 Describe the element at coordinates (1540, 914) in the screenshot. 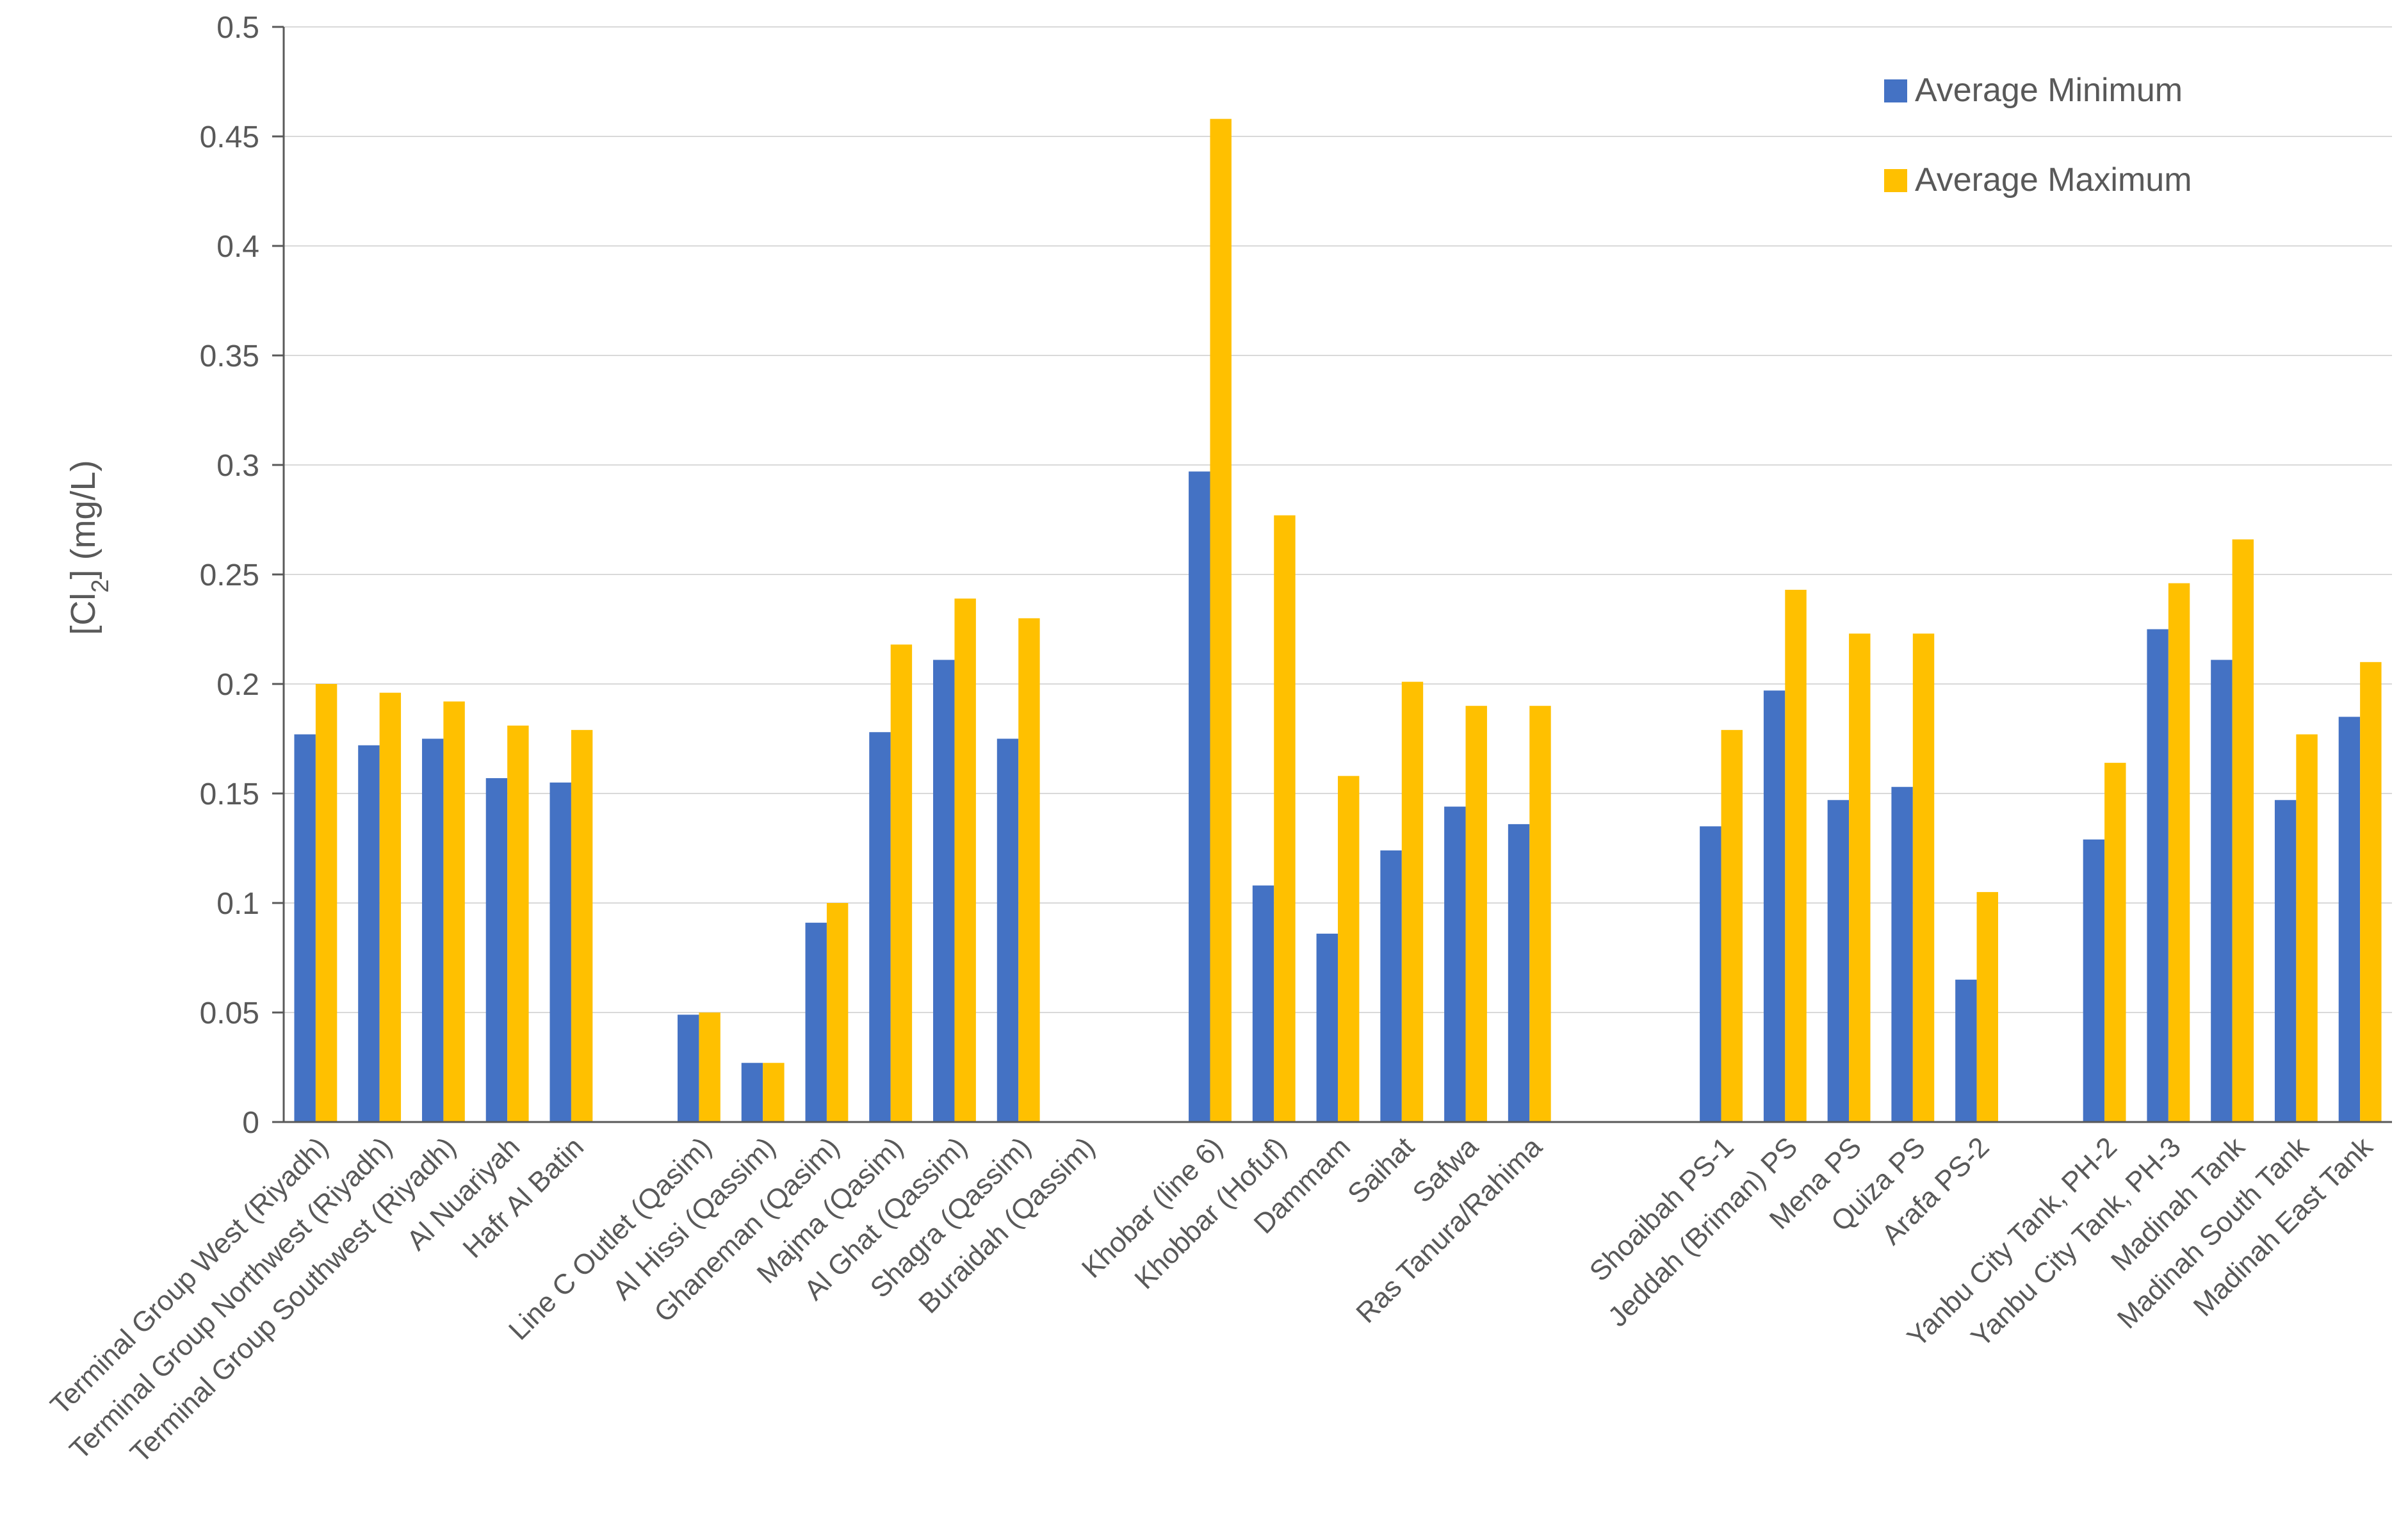

I see `bar-average-maximum-ras-tanura-rahima` at that location.